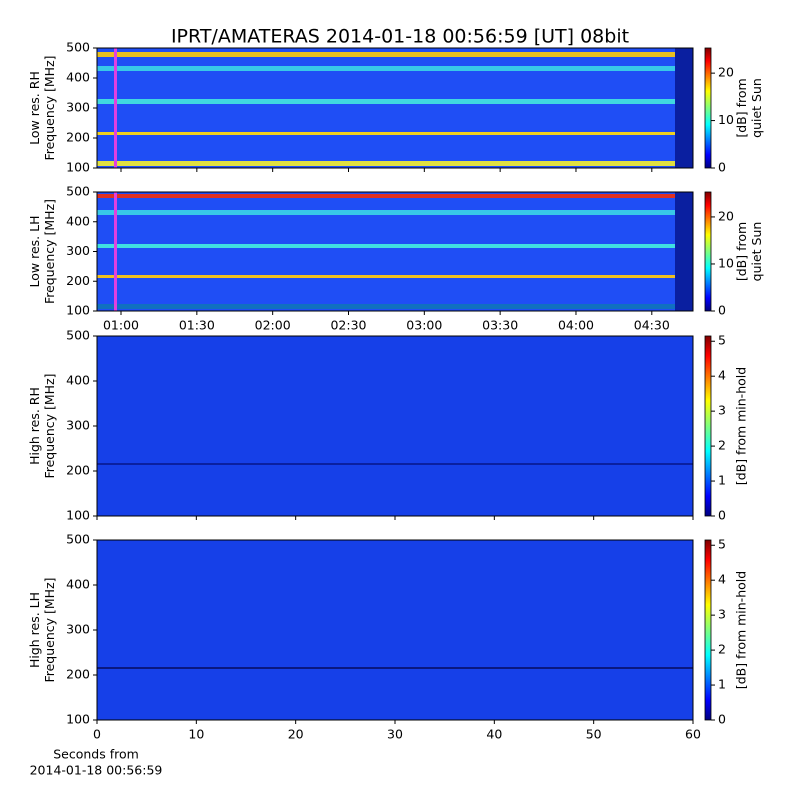 This screenshot has height=804, width=800. What do you see at coordinates (97, 734) in the screenshot?
I see `x-tick-label: 0` at bounding box center [97, 734].